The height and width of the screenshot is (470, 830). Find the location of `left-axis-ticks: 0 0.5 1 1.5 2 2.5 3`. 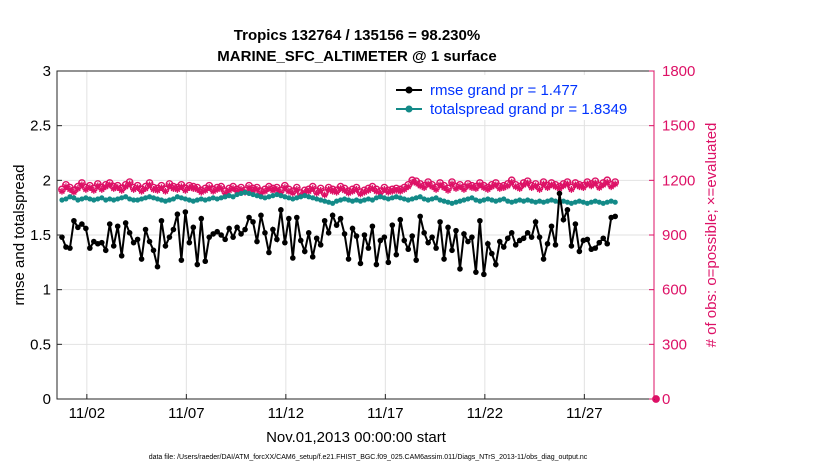

left-axis-ticks: 0 0.5 1 1.5 2 2.5 3 is located at coordinates (46, 235).